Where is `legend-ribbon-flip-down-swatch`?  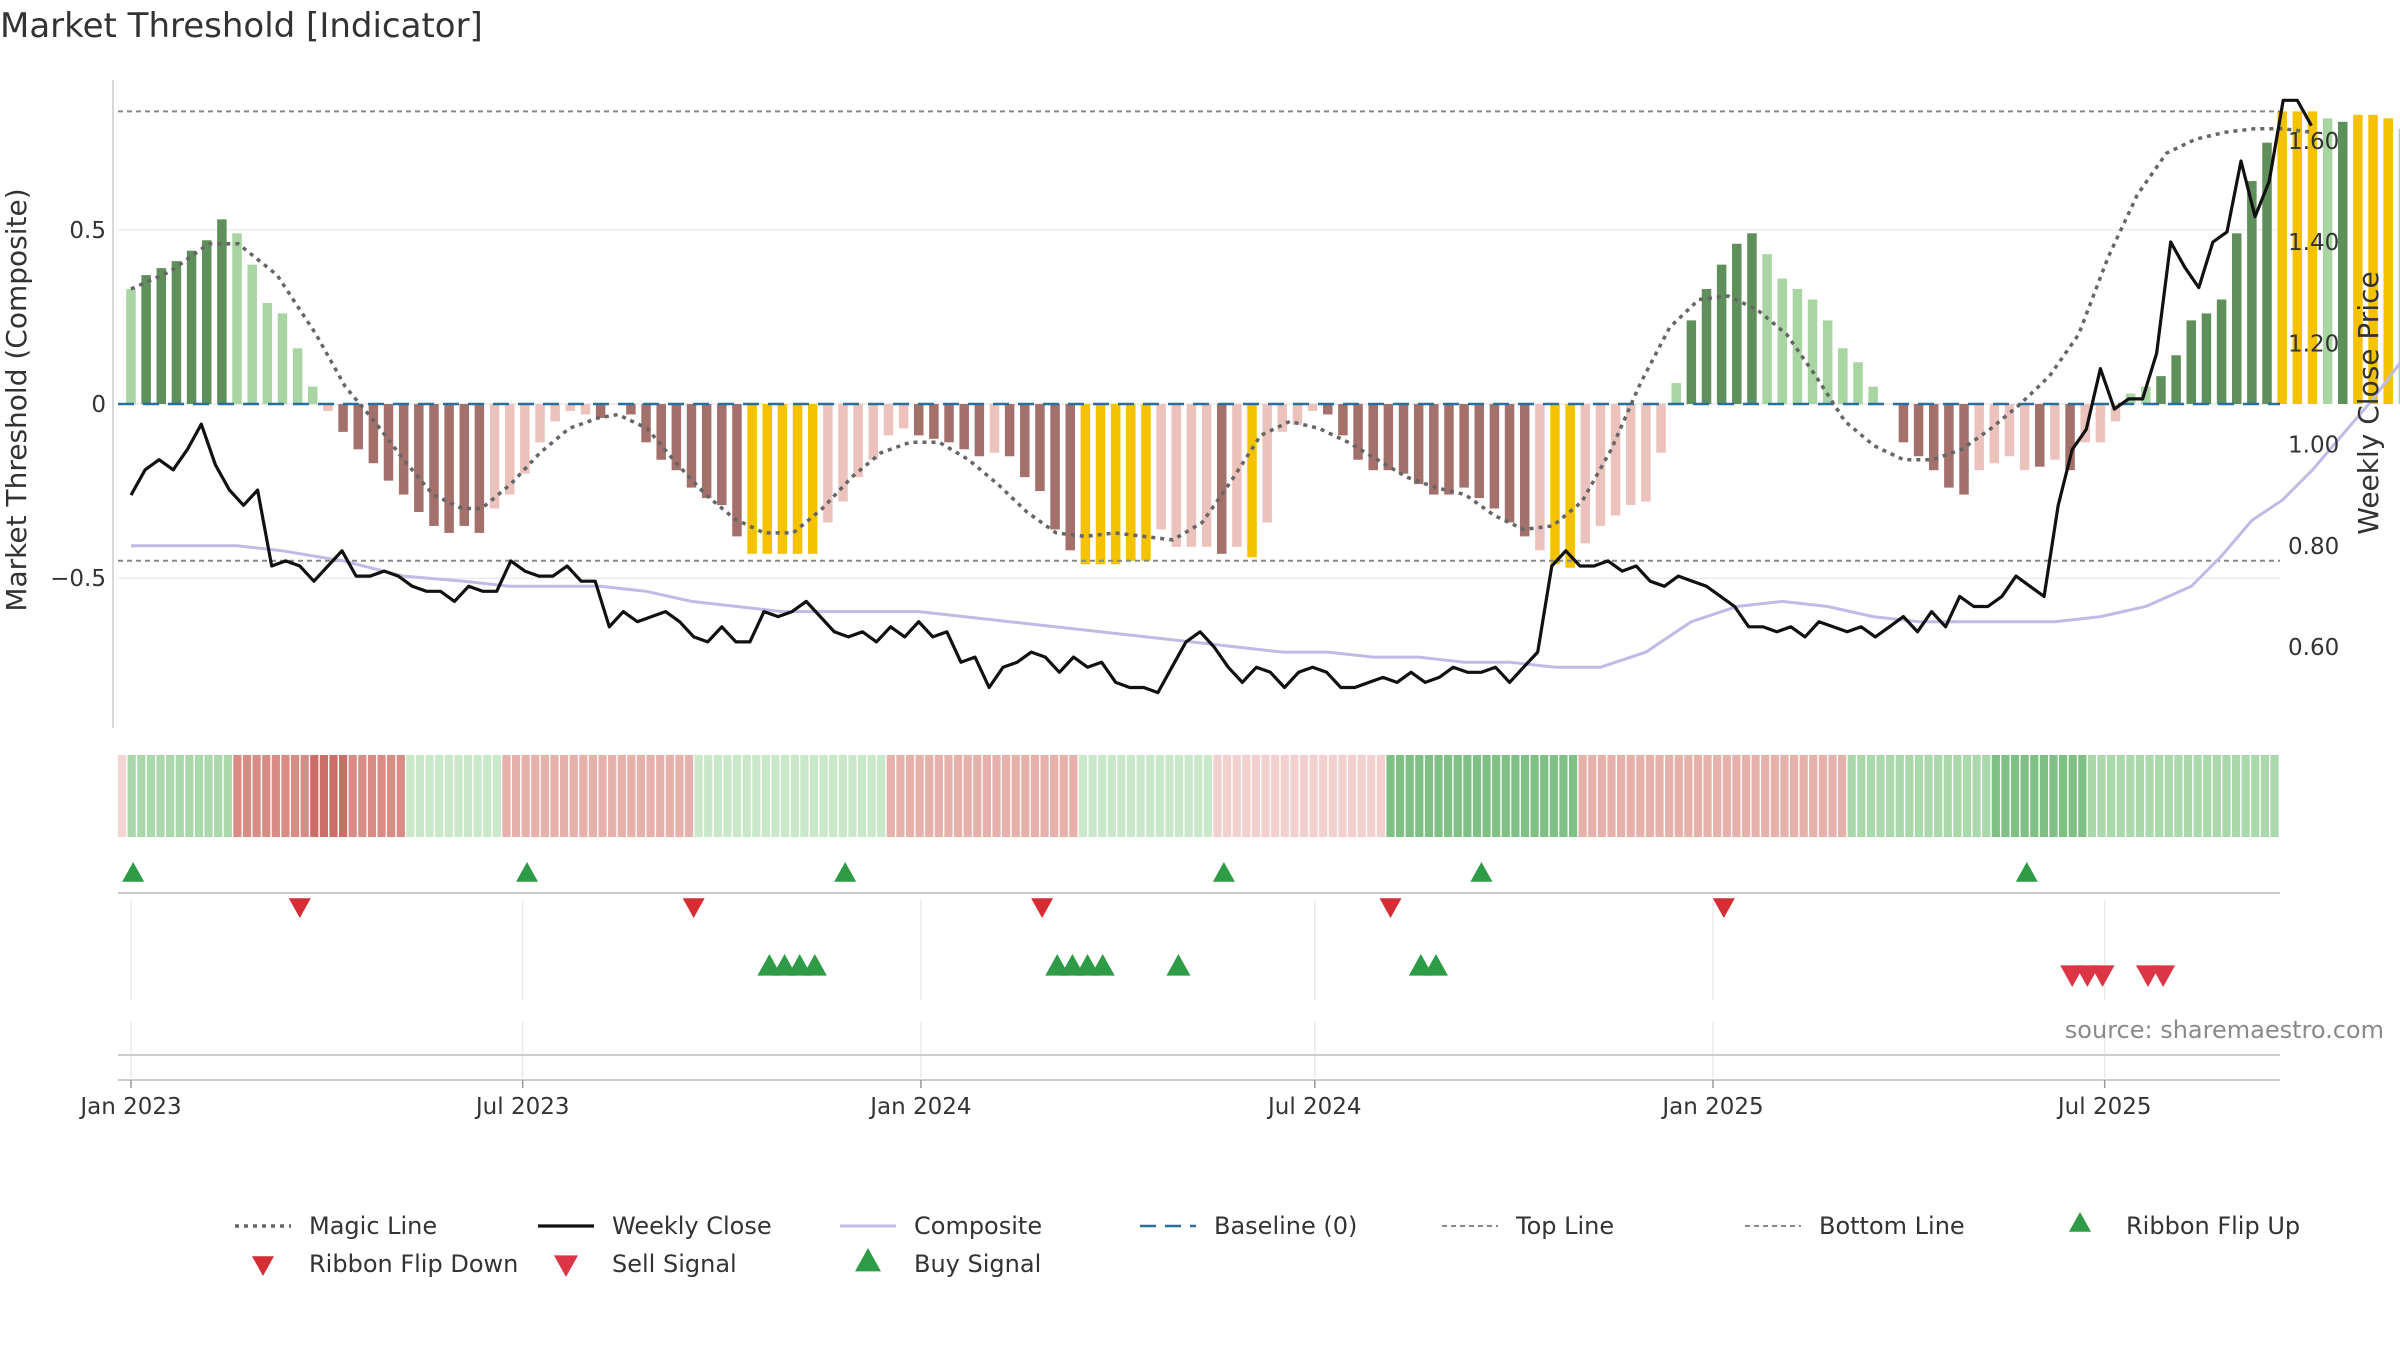 legend-ribbon-flip-down-swatch is located at coordinates (263, 1266).